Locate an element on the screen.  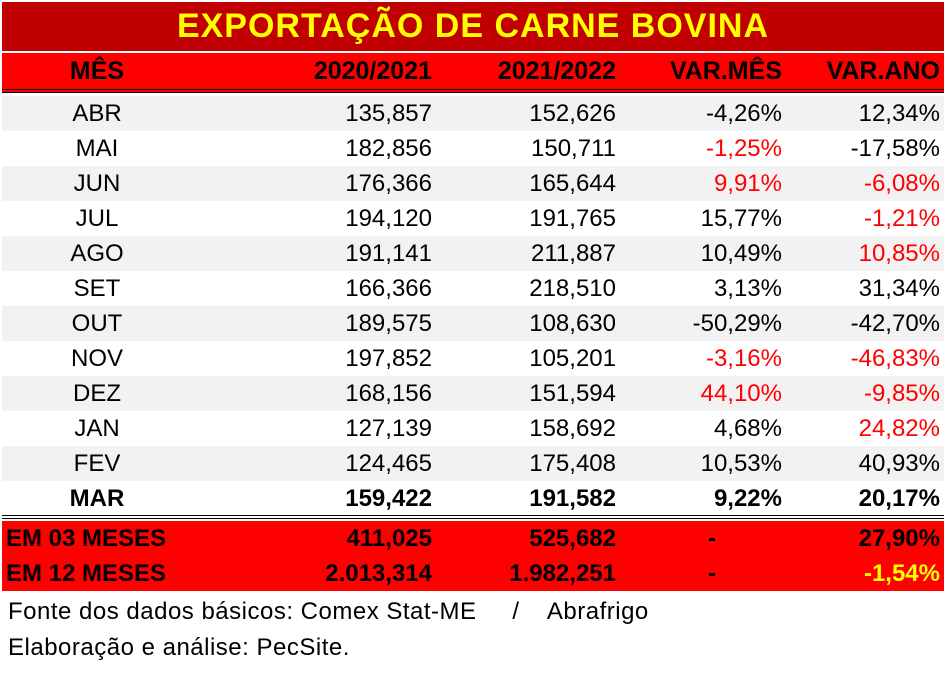
table-row: DEZ 168,156 151,594 44,10% -9,85% is located at coordinates (473, 393).